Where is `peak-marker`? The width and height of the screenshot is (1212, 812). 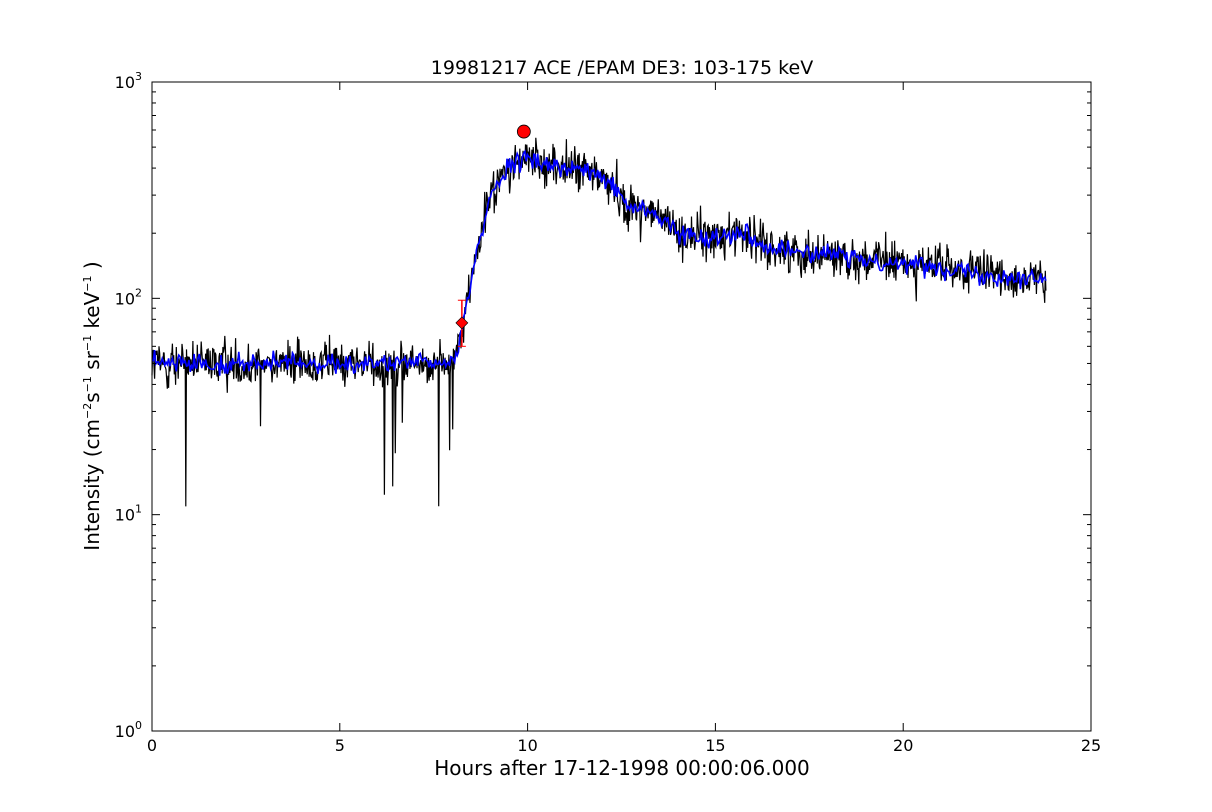 peak-marker is located at coordinates (523, 131).